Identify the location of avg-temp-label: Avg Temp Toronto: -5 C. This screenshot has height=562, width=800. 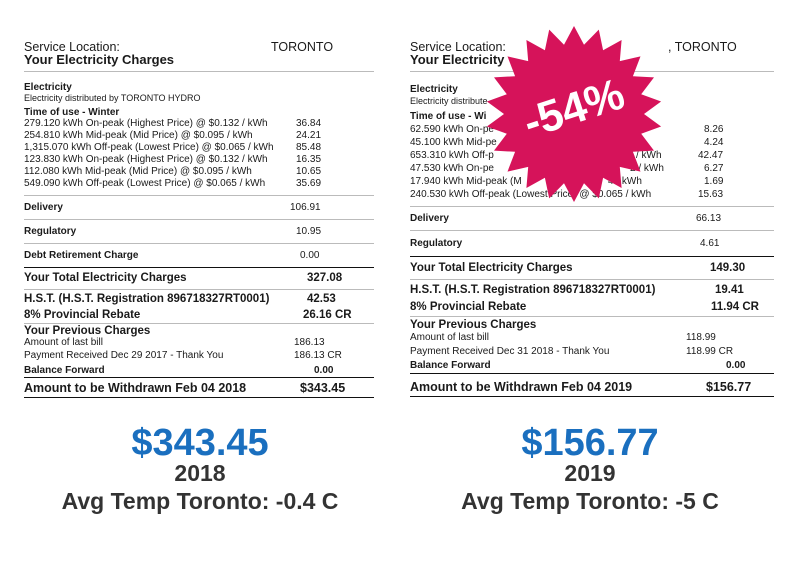
(590, 501).